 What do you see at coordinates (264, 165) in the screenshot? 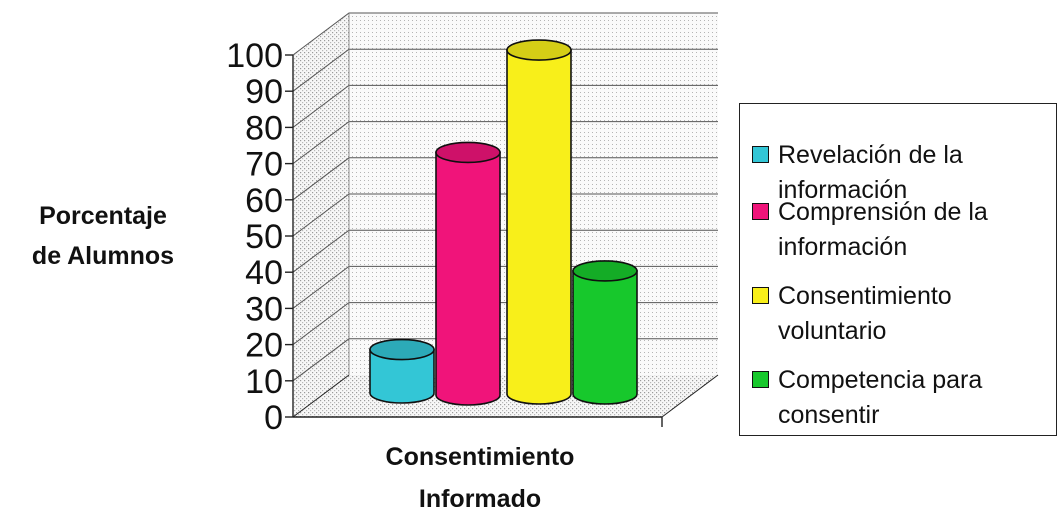
I see `y-tick-label-70: 70` at bounding box center [264, 165].